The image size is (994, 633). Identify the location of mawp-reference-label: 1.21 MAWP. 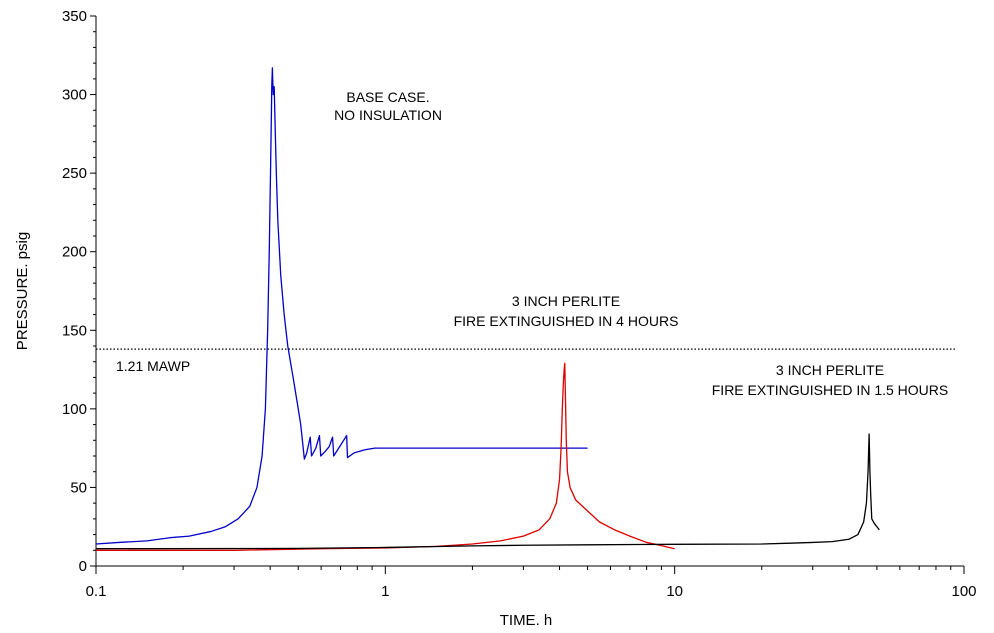
(153, 366).